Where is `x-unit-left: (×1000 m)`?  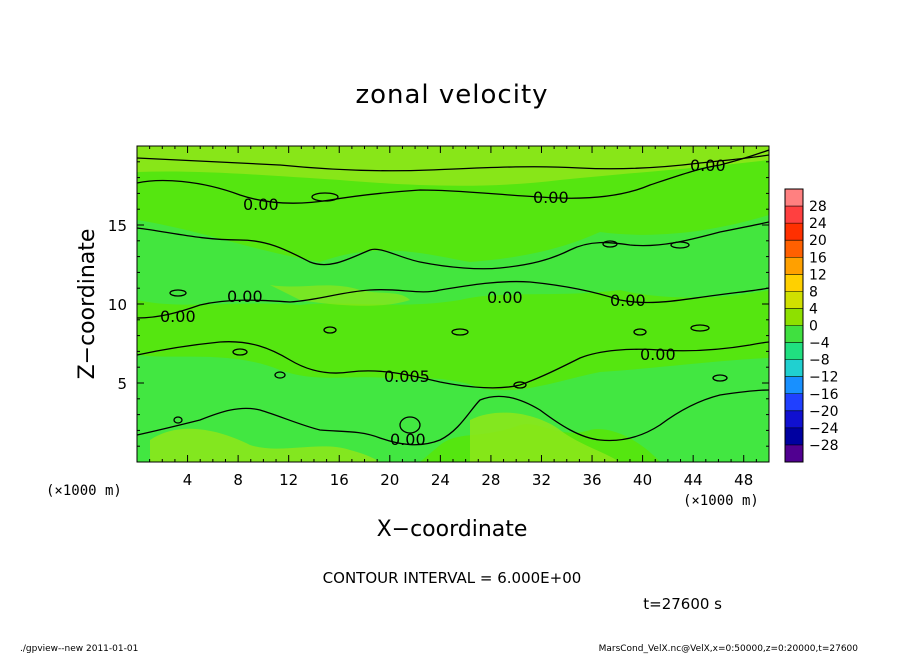
x-unit-left: (×1000 m) is located at coordinates (84, 491).